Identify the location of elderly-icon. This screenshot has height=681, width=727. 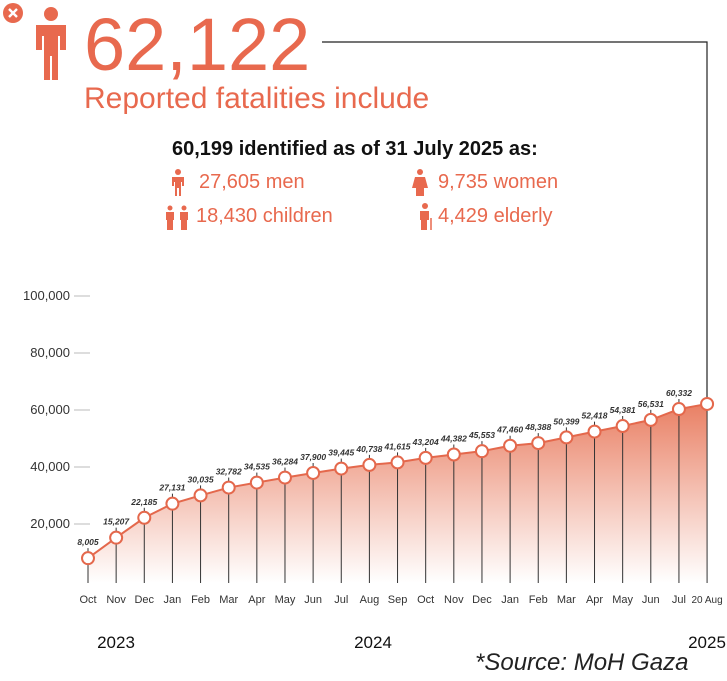
(426, 216).